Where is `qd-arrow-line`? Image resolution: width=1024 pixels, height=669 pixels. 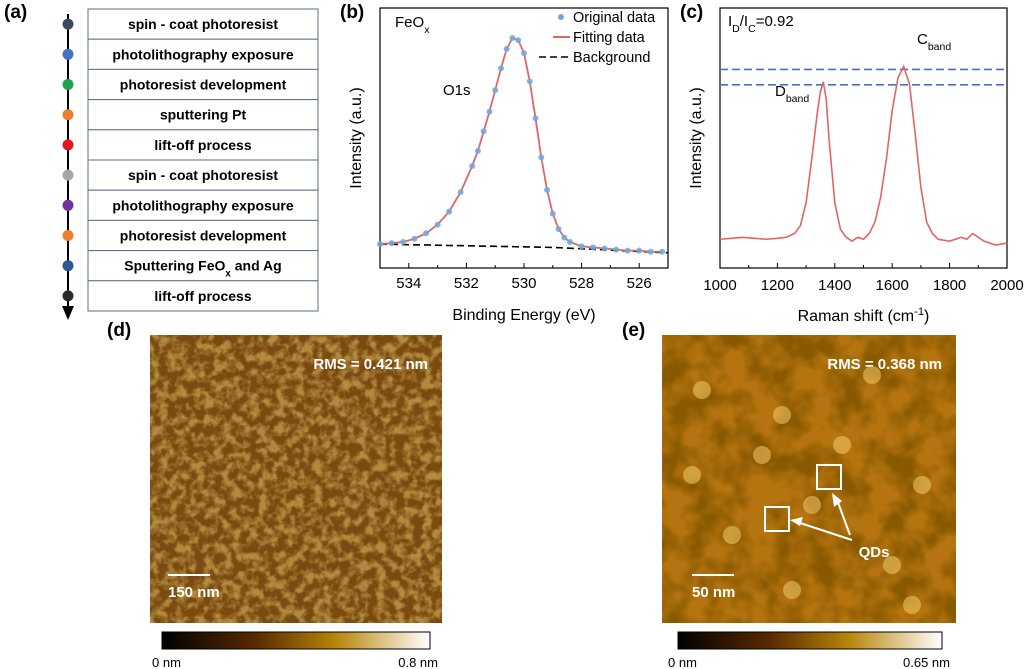 qd-arrow-line is located at coordinates (823, 530).